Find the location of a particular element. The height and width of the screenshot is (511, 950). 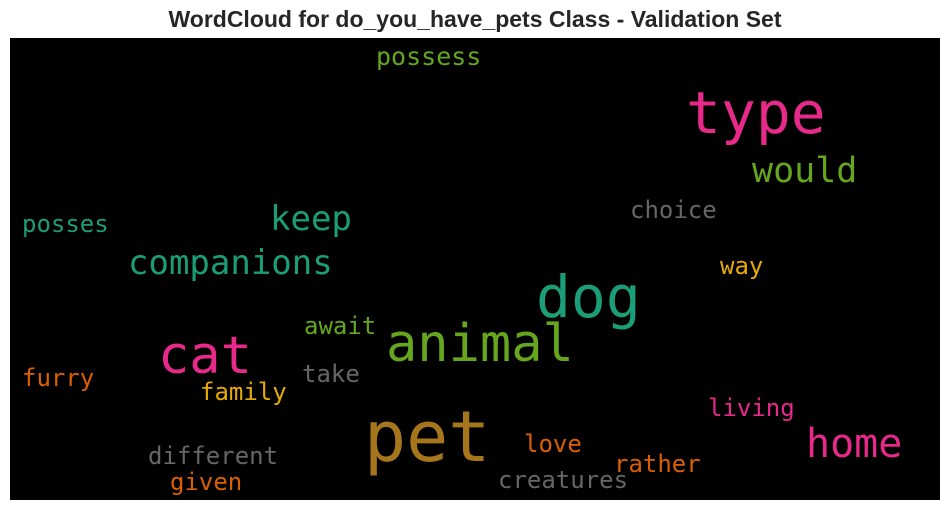

word-would: would is located at coordinates (805, 171).